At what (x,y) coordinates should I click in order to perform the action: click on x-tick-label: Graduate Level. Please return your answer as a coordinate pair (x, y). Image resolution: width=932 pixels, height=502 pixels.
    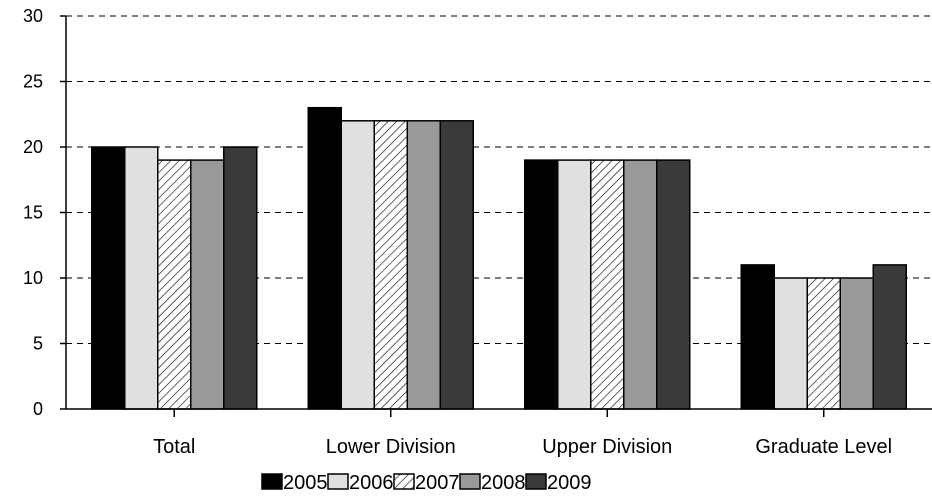
    Looking at the image, I should click on (823, 447).